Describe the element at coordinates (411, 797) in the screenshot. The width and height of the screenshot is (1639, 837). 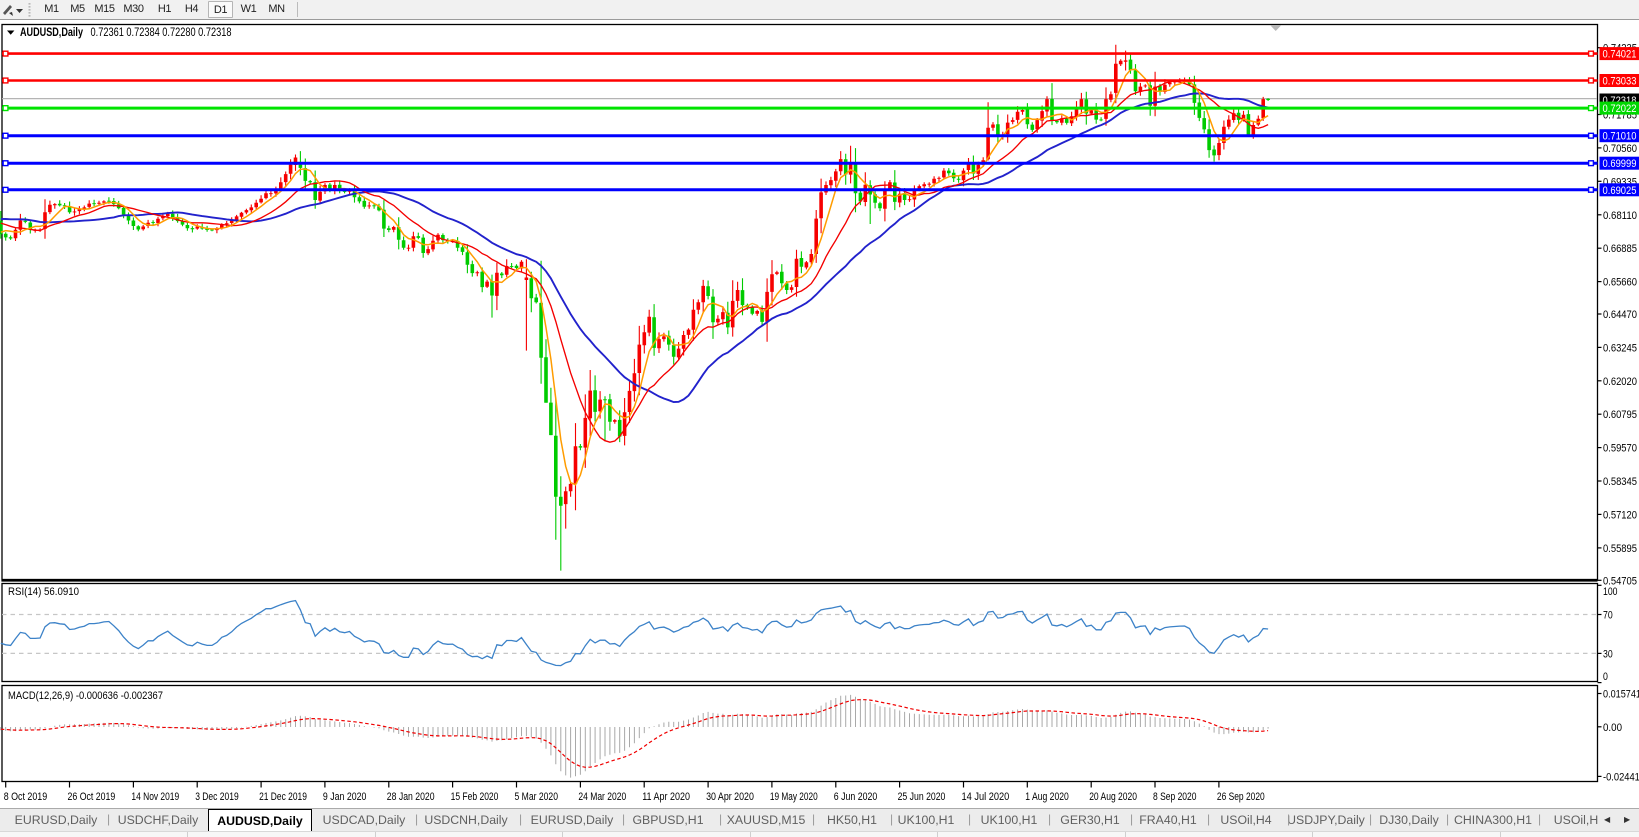
I see `svg-text: 28 Jan 2020` at that location.